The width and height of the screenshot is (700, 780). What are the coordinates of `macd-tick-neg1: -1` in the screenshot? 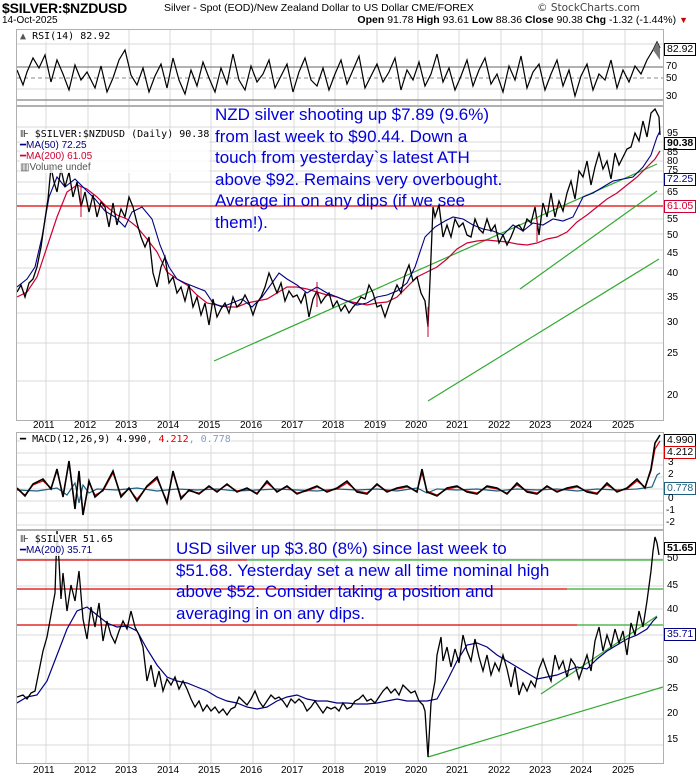 It's located at (670, 510).